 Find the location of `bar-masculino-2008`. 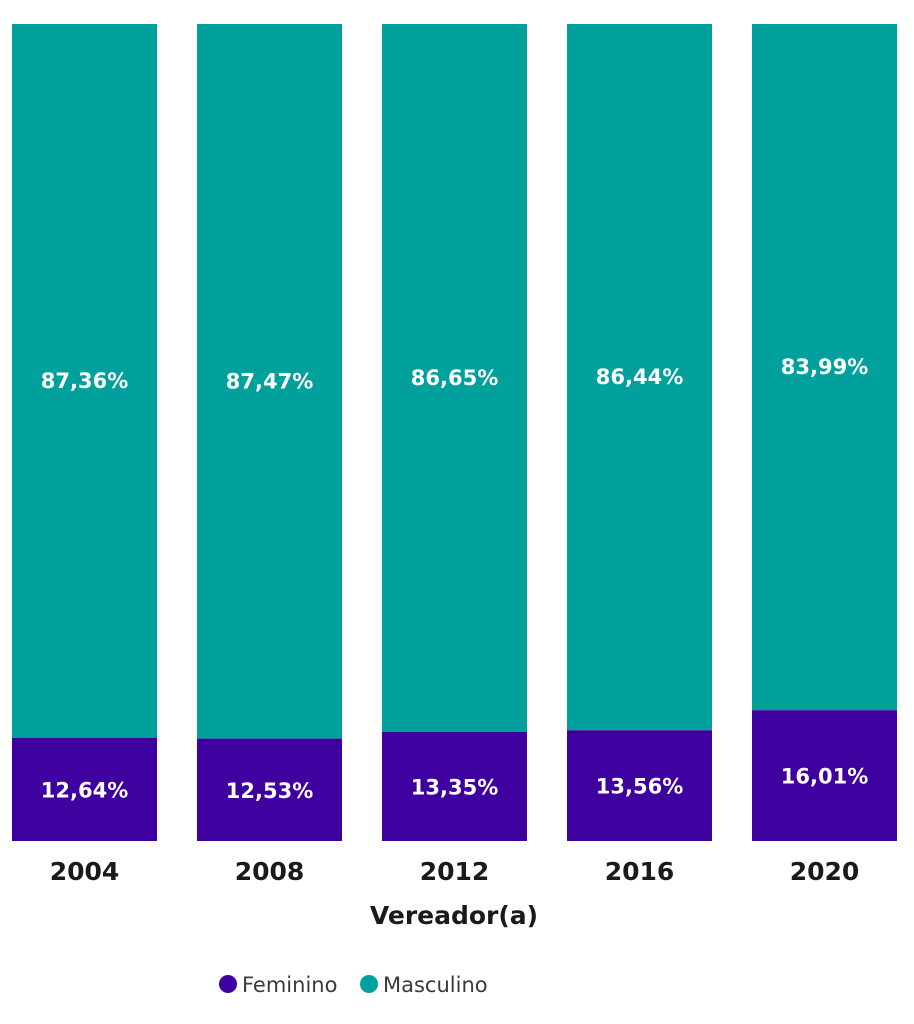

bar-masculino-2008 is located at coordinates (269, 381).